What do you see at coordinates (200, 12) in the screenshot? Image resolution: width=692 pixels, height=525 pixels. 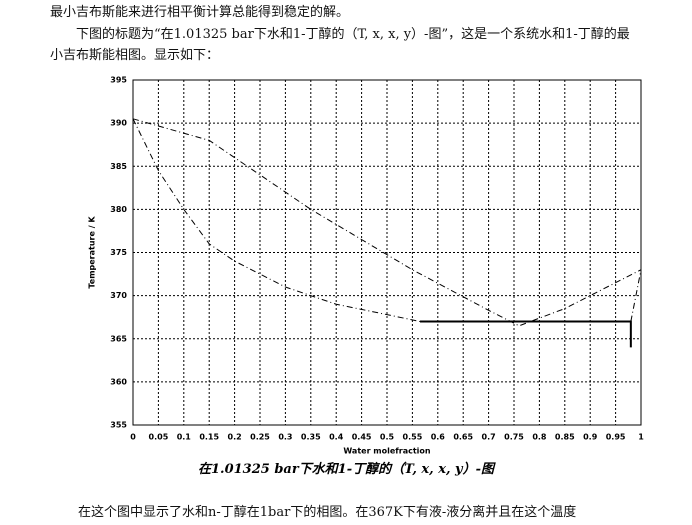 I see `paragraph: 最小吉布斯能来进行相平衡计算总能得到稳定的解。` at bounding box center [200, 12].